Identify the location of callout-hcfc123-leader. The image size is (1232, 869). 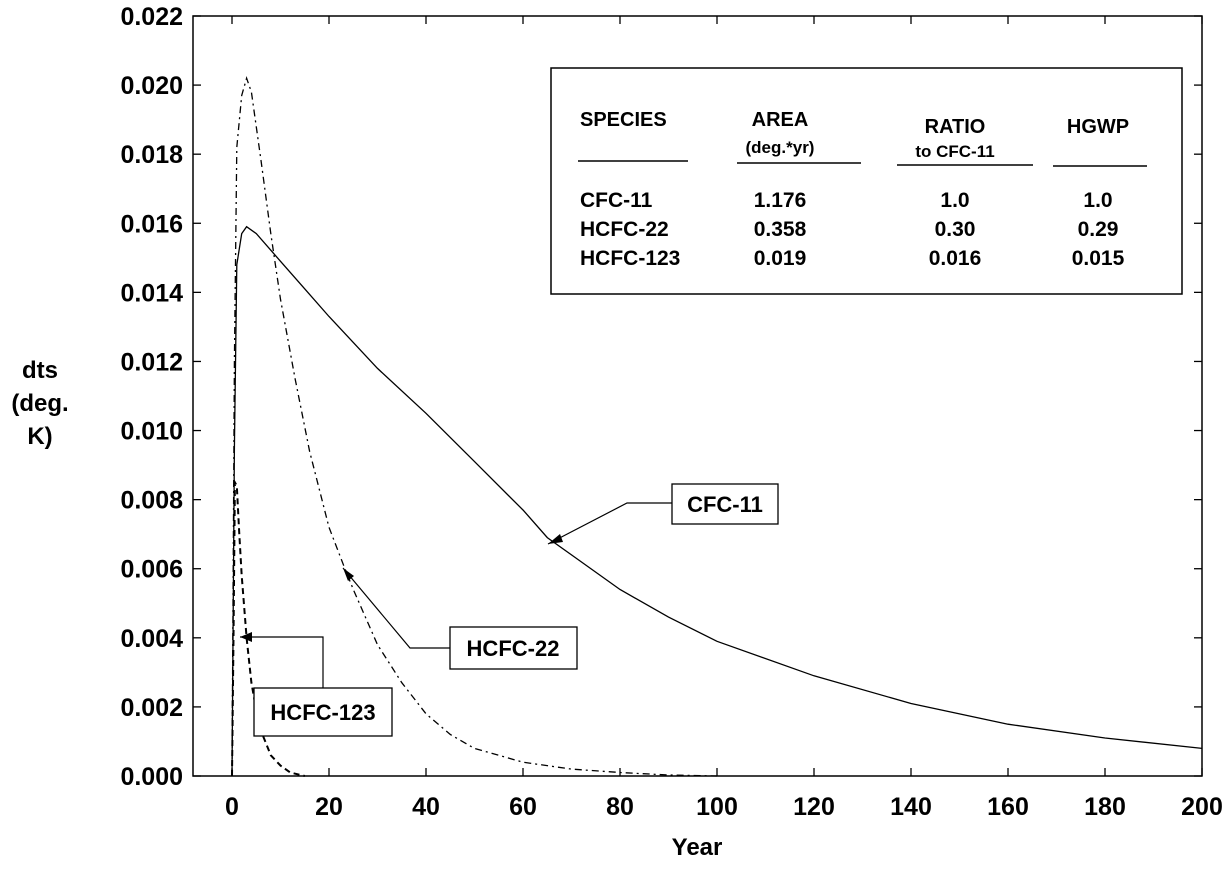
(282, 662).